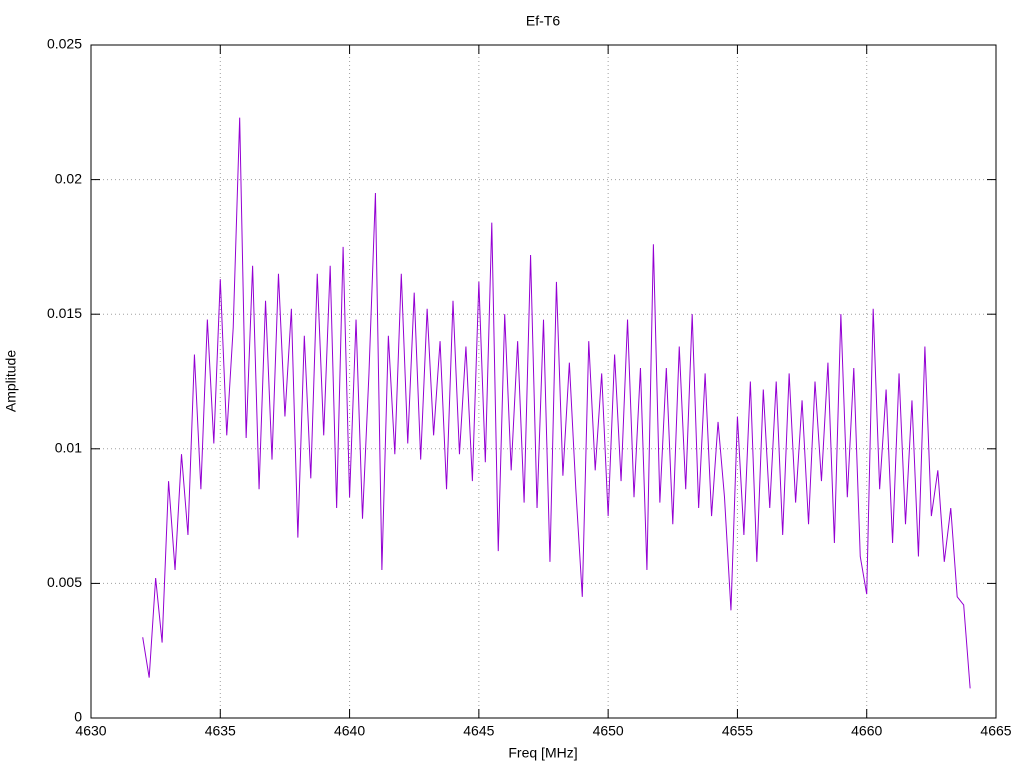 This screenshot has width=1024, height=768. I want to click on x-tick-label: 4660, so click(866, 731).